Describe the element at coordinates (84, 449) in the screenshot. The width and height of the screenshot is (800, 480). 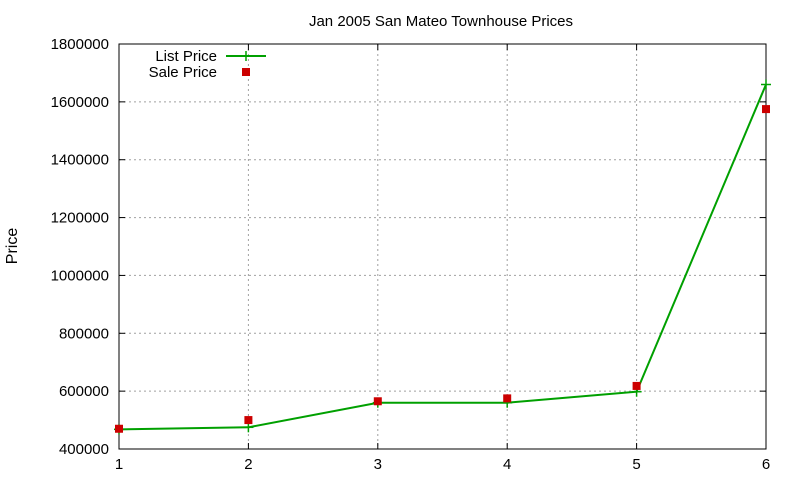
I see `y-tick-label: 400000` at that location.